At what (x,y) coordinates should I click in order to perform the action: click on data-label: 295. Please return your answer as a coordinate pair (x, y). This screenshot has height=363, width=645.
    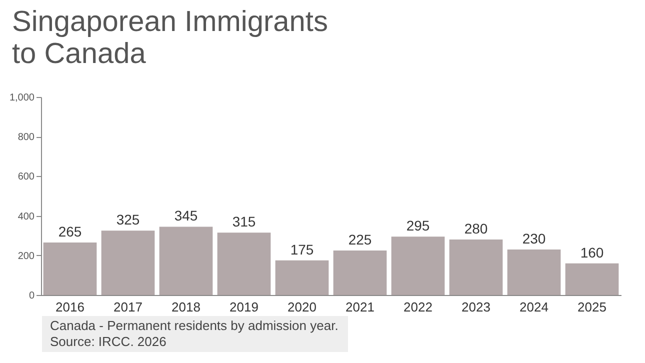
    Looking at the image, I should click on (418, 226).